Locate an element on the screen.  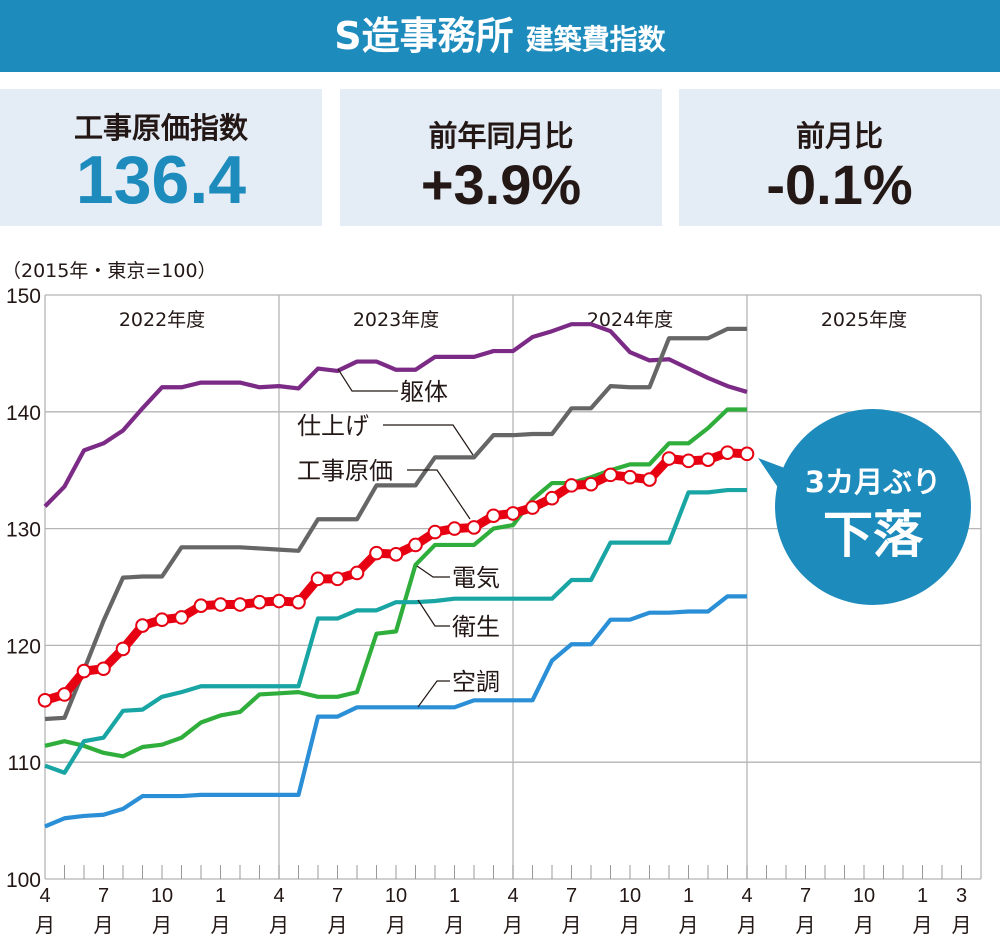
callout-line2: 下落 is located at coordinates (873, 535).